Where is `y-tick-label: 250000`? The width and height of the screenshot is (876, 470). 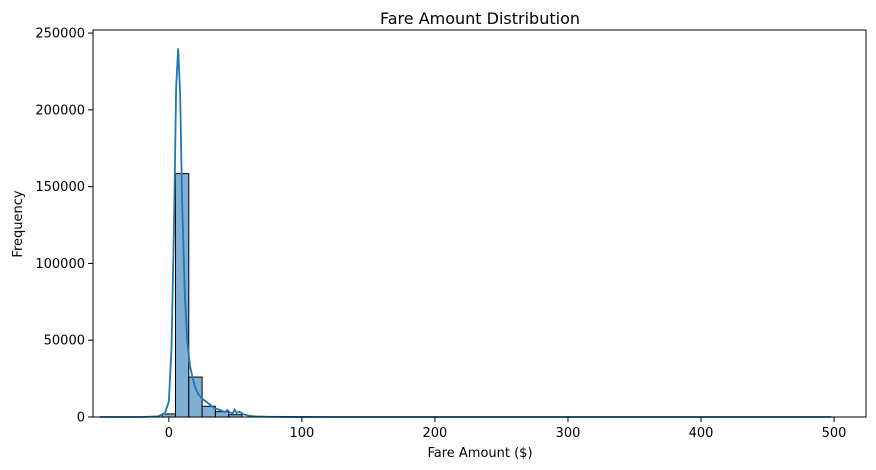
y-tick-label: 250000 is located at coordinates (60, 34).